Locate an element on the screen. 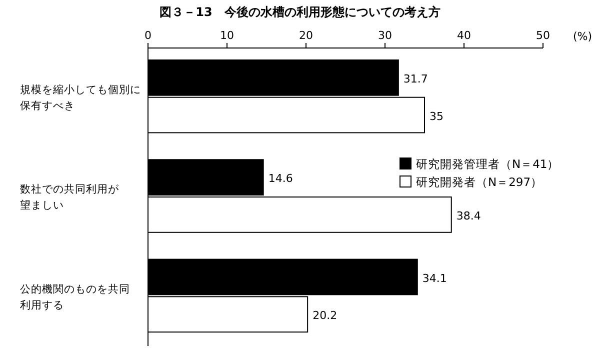 The width and height of the screenshot is (600, 354). y-tick-label: 数社での共同利用が望ましい is located at coordinates (70, 197).